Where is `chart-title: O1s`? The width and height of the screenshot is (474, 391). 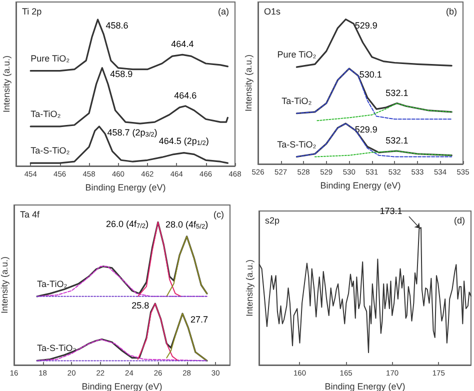
chart-title: O1s is located at coordinates (273, 11).